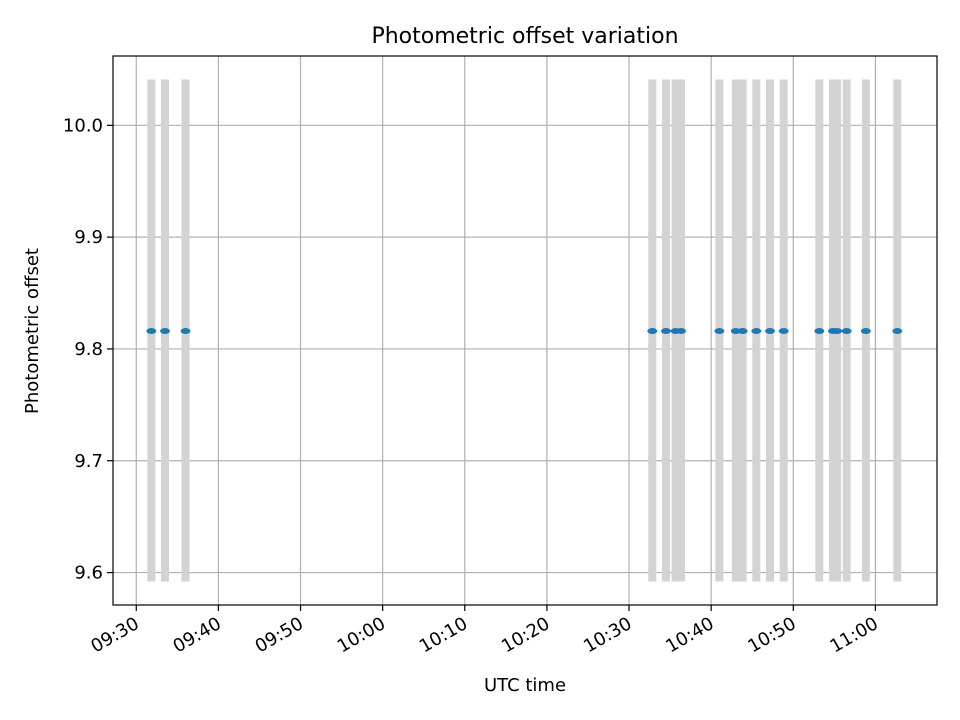  Describe the element at coordinates (525, 685) in the screenshot. I see `x-axis-label: UTC time` at that location.